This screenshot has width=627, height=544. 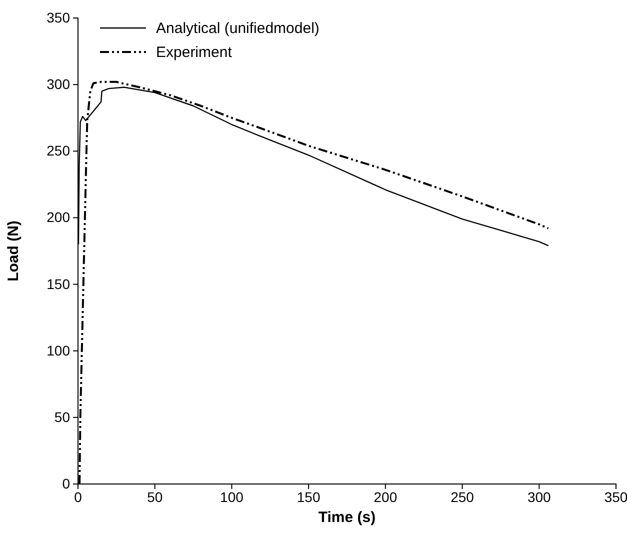 I want to click on y-tick-label: 250, so click(x=58, y=150).